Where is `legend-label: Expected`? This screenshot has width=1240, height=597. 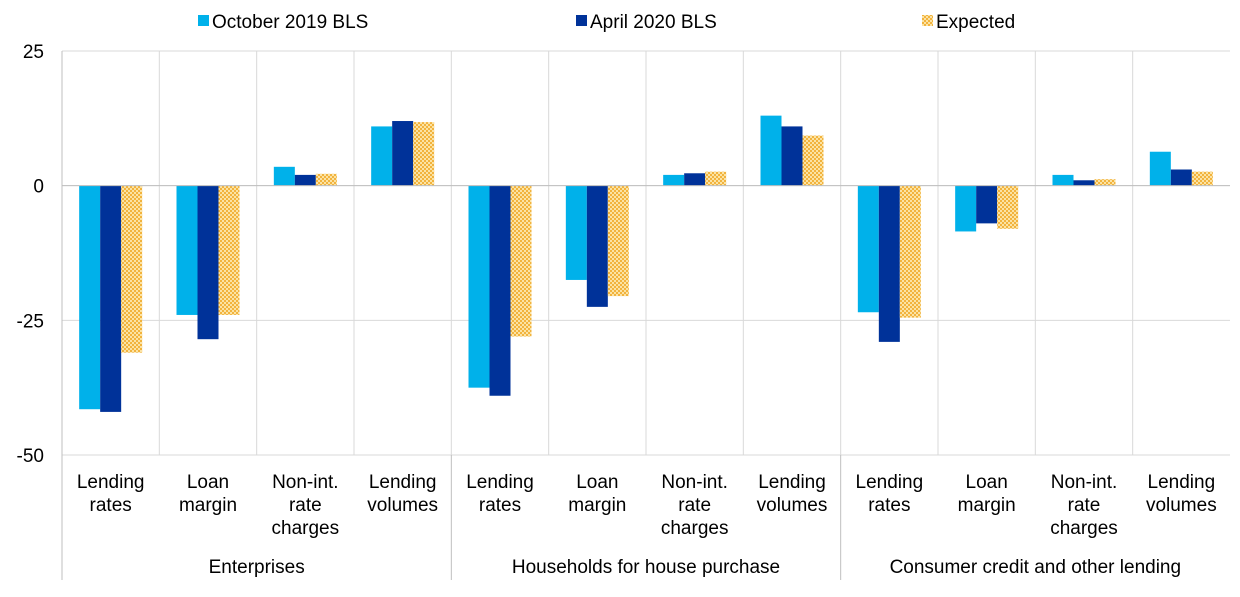 legend-label: Expected is located at coordinates (975, 22).